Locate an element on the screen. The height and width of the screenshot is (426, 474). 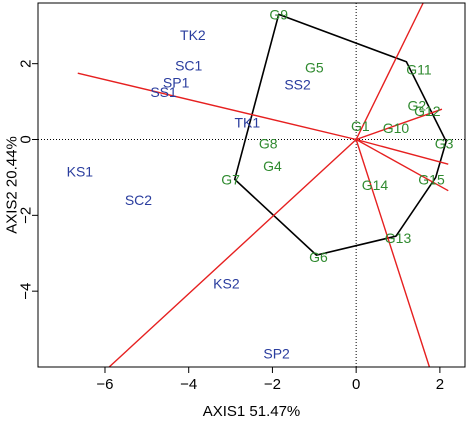
environment-label-ss2: SS2 is located at coordinates (297, 85).